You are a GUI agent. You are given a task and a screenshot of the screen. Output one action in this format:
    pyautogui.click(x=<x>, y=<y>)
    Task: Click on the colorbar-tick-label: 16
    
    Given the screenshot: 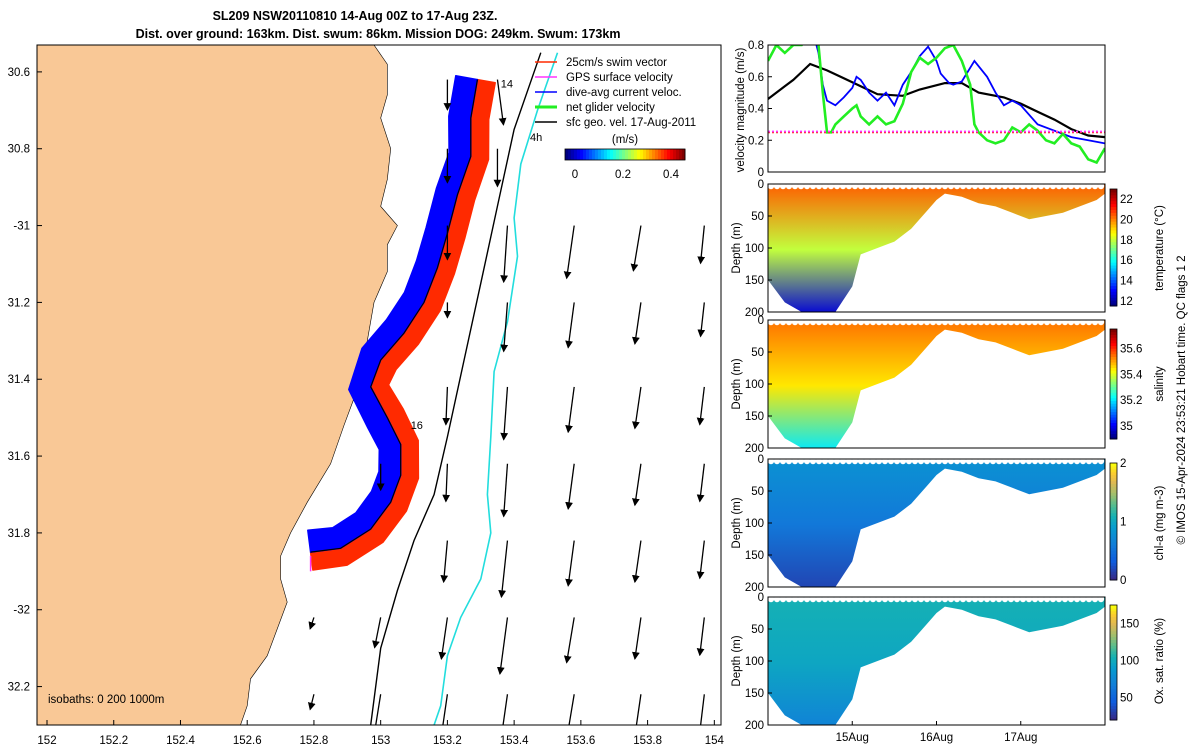 What is the action you would take?
    pyautogui.click(x=1126, y=261)
    